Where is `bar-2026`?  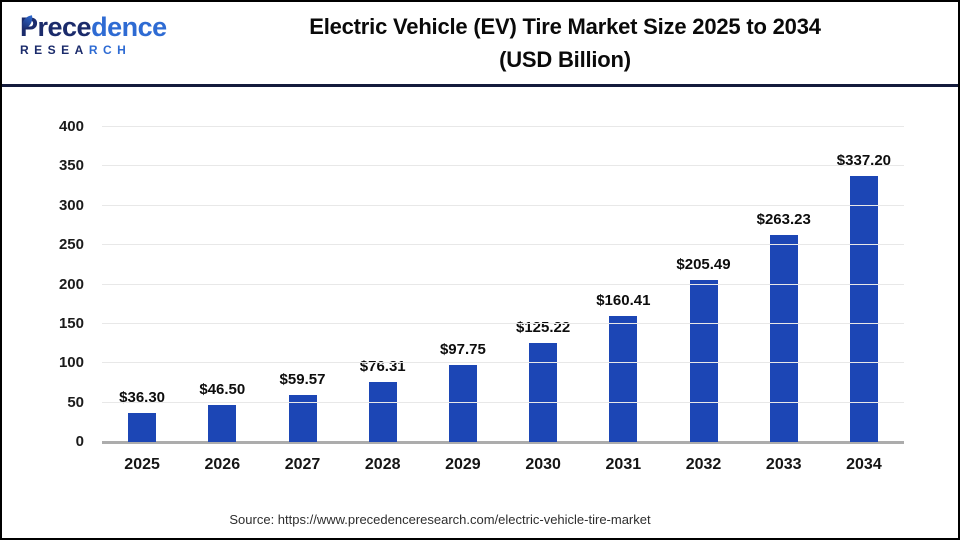 bar-2026 is located at coordinates (222, 423).